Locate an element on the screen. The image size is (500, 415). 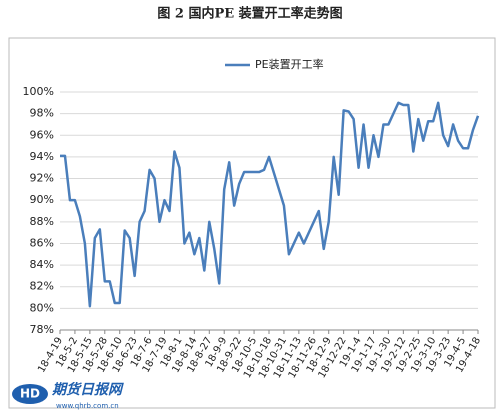
y-tick-label: 94% is located at coordinates (42, 156).